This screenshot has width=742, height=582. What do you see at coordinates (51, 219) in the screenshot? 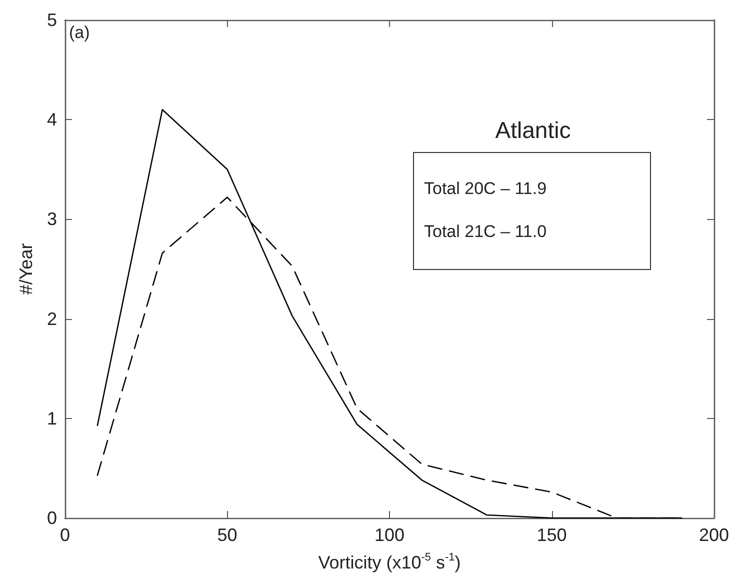
I see `y-tick-label: 3` at bounding box center [51, 219].